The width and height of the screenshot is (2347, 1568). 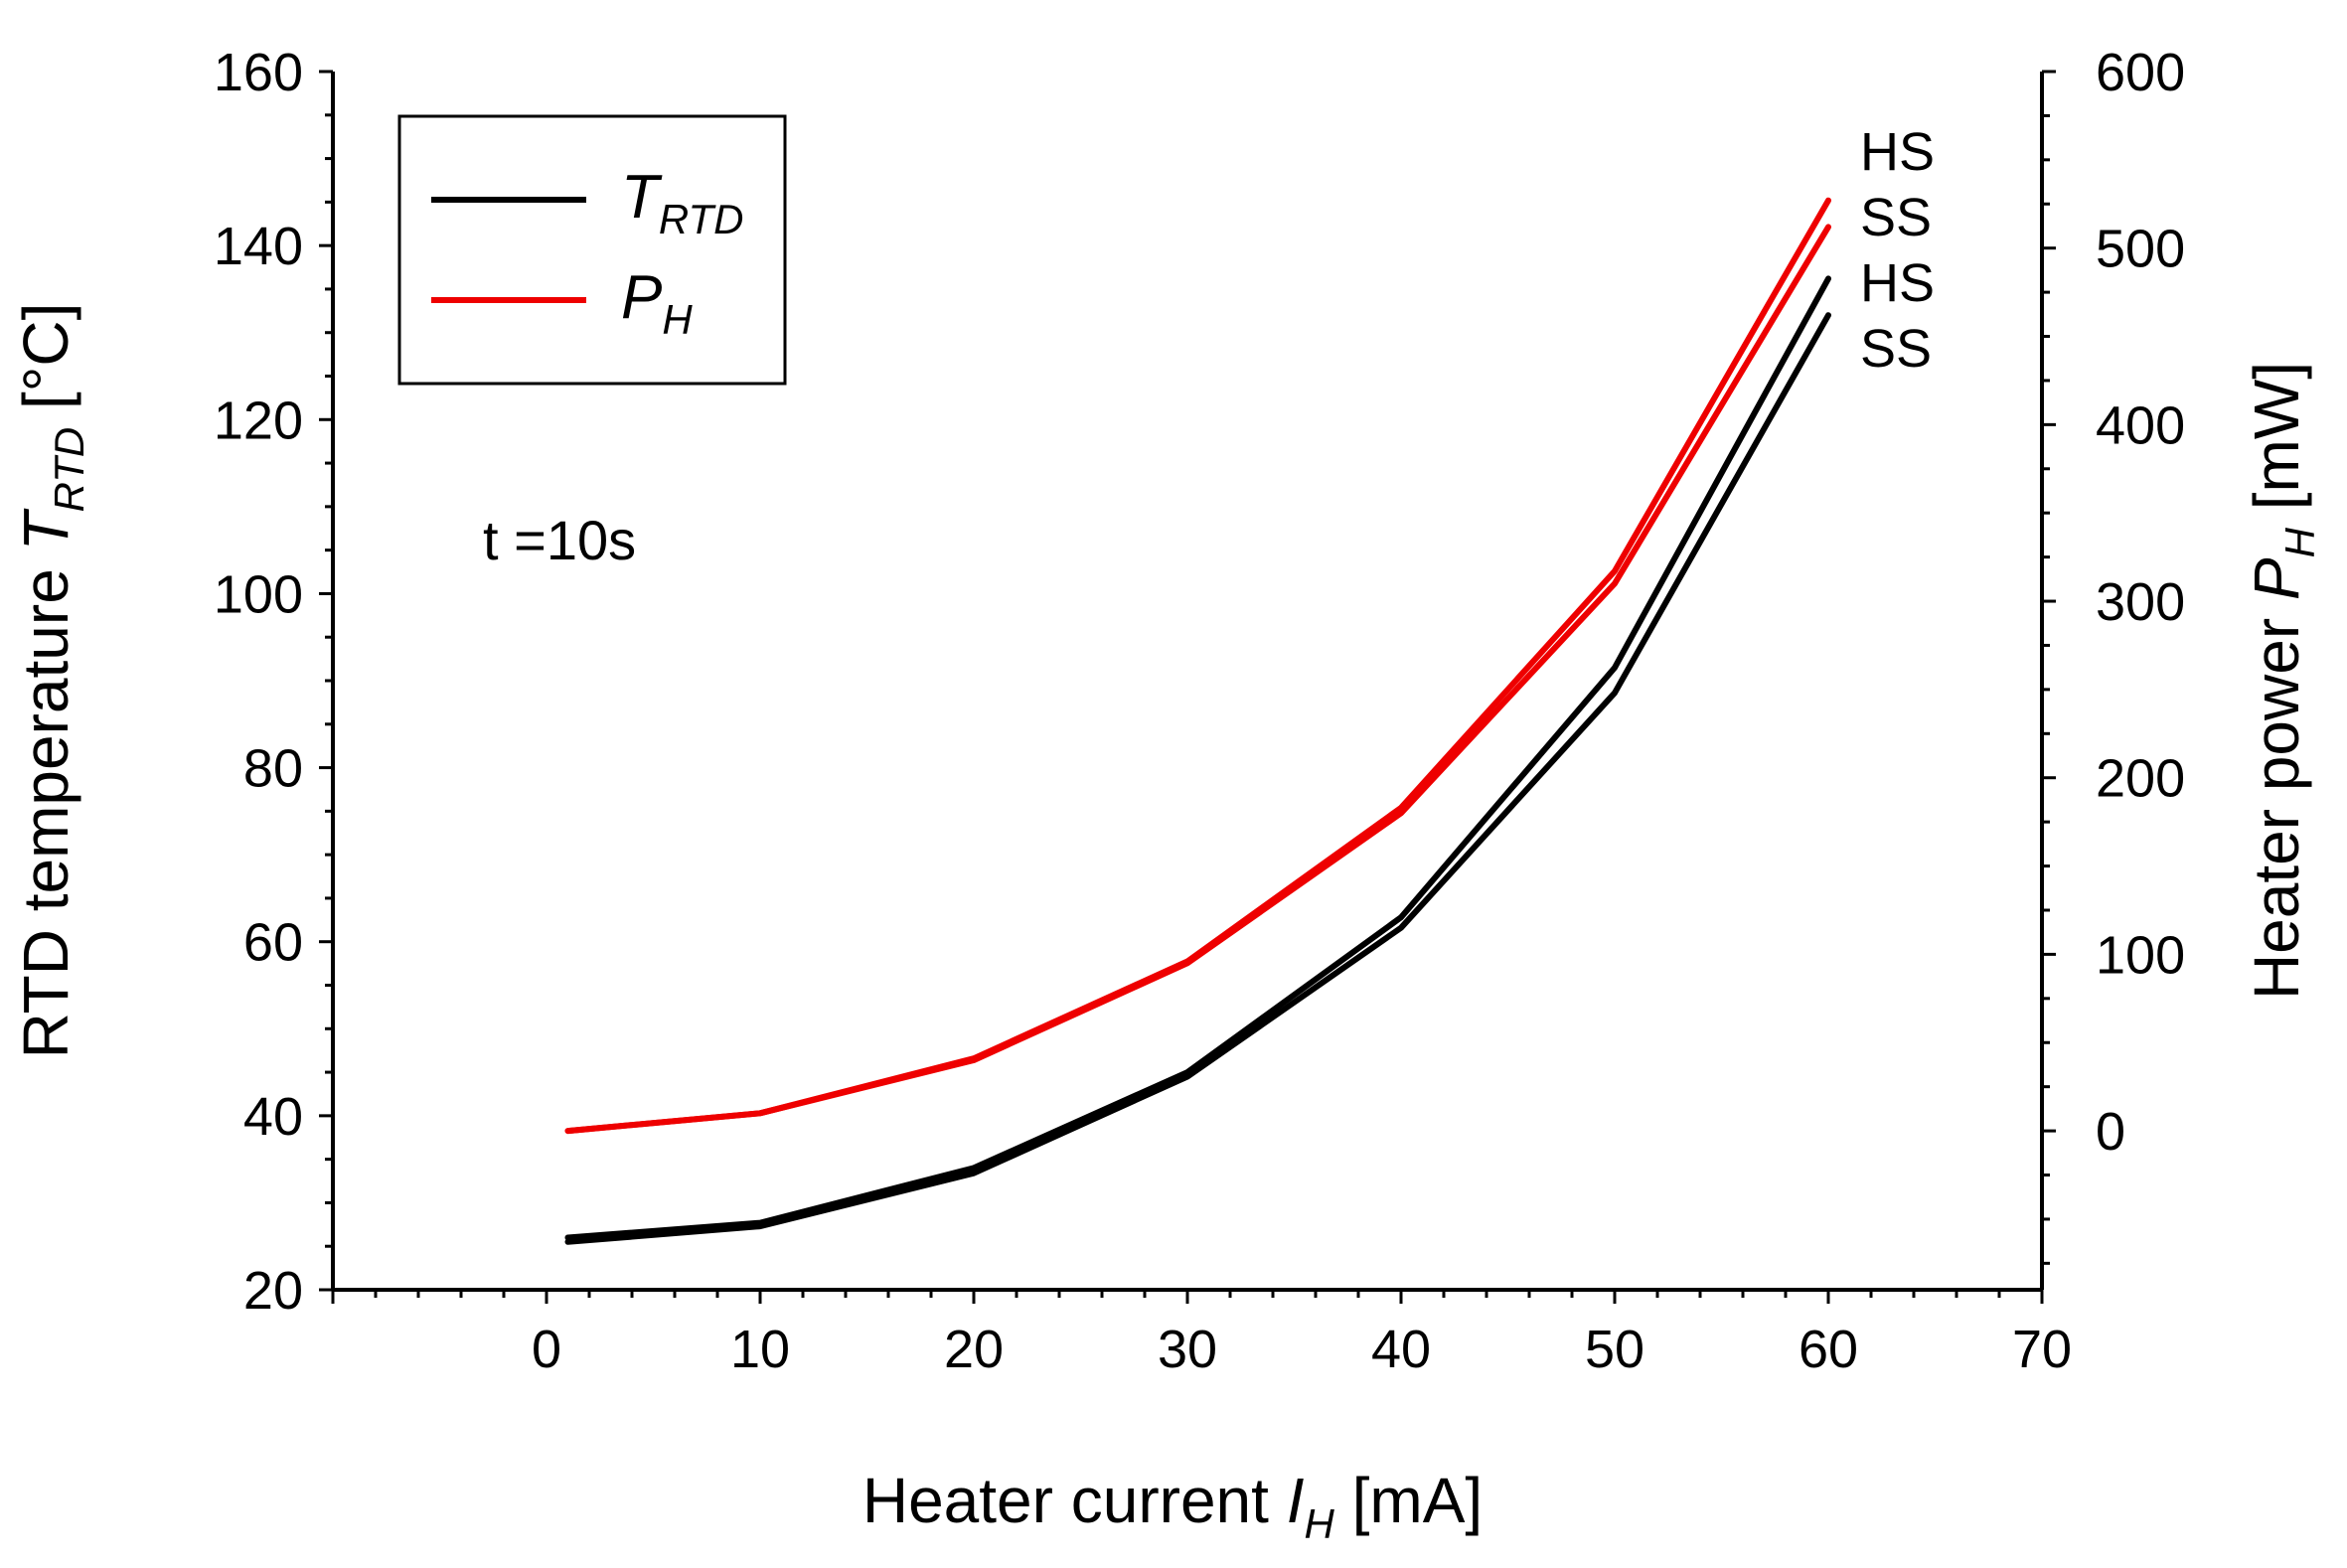 What do you see at coordinates (1896, 218) in the screenshot?
I see `series-tag-ph-ss: SS` at bounding box center [1896, 218].